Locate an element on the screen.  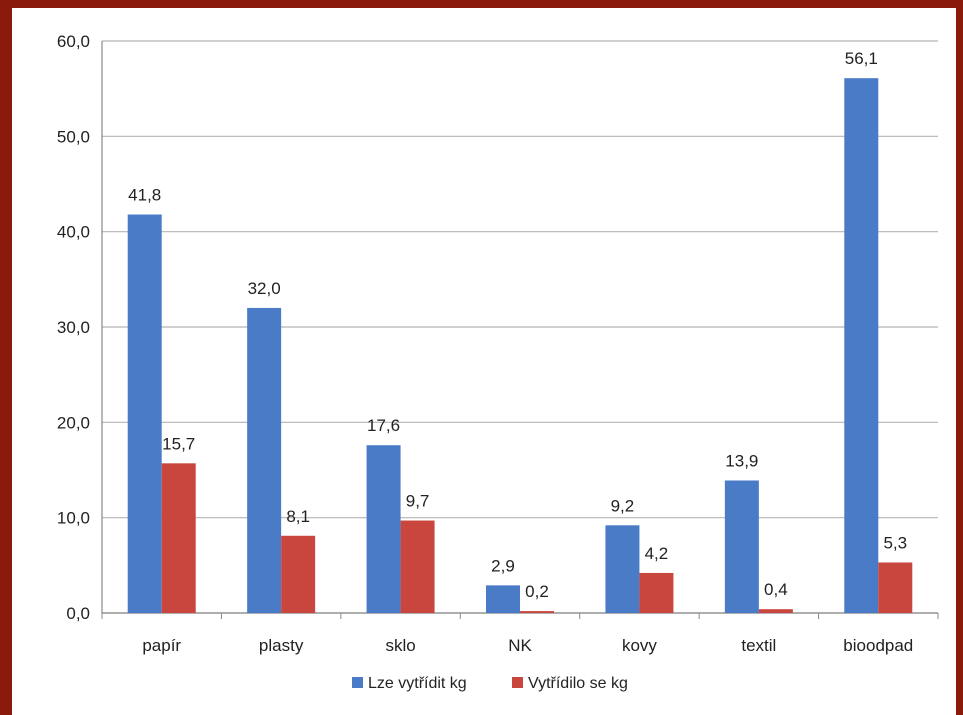
x-tick-label: plasty is located at coordinates (281, 645).